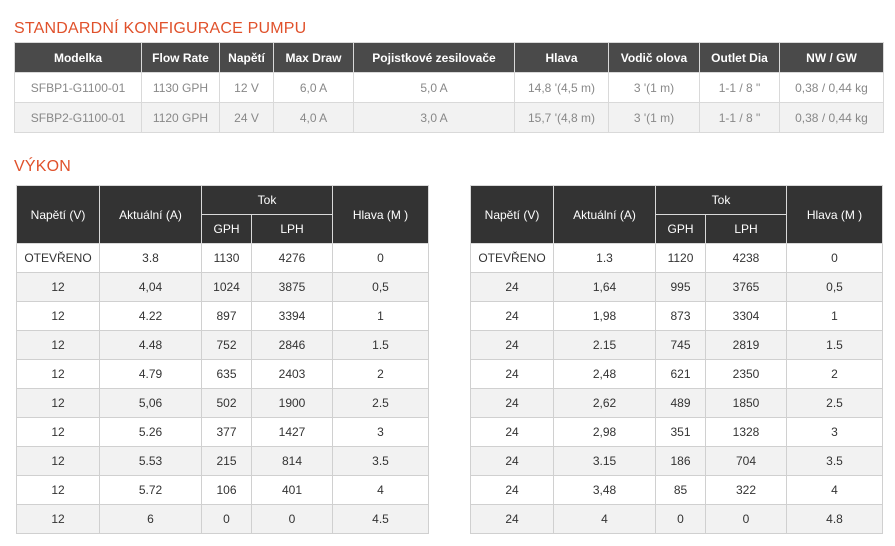 The width and height of the screenshot is (895, 546). I want to click on table-cell: 873, so click(680, 316).